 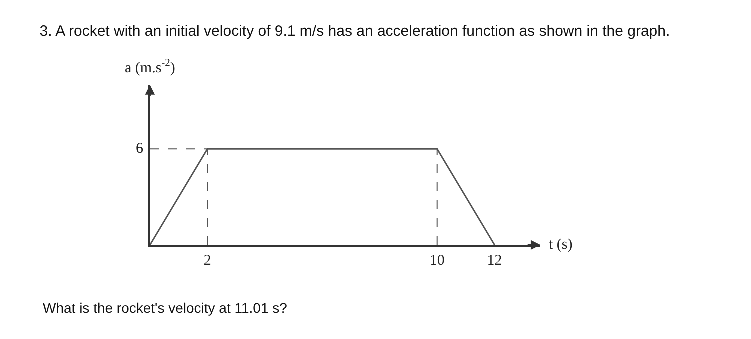 What do you see at coordinates (208, 260) in the screenshot?
I see `x-tick-label: 2` at bounding box center [208, 260].